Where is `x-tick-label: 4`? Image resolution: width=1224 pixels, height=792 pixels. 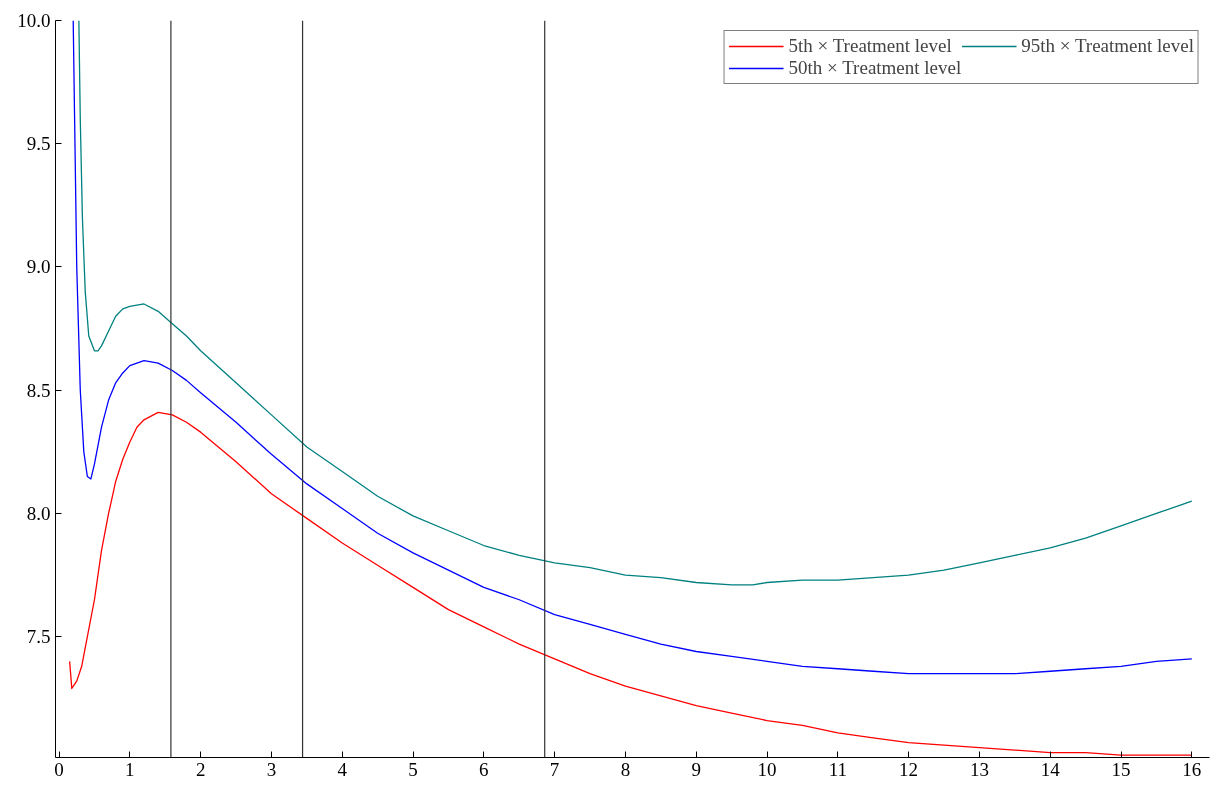
x-tick-label: 4 is located at coordinates (342, 769).